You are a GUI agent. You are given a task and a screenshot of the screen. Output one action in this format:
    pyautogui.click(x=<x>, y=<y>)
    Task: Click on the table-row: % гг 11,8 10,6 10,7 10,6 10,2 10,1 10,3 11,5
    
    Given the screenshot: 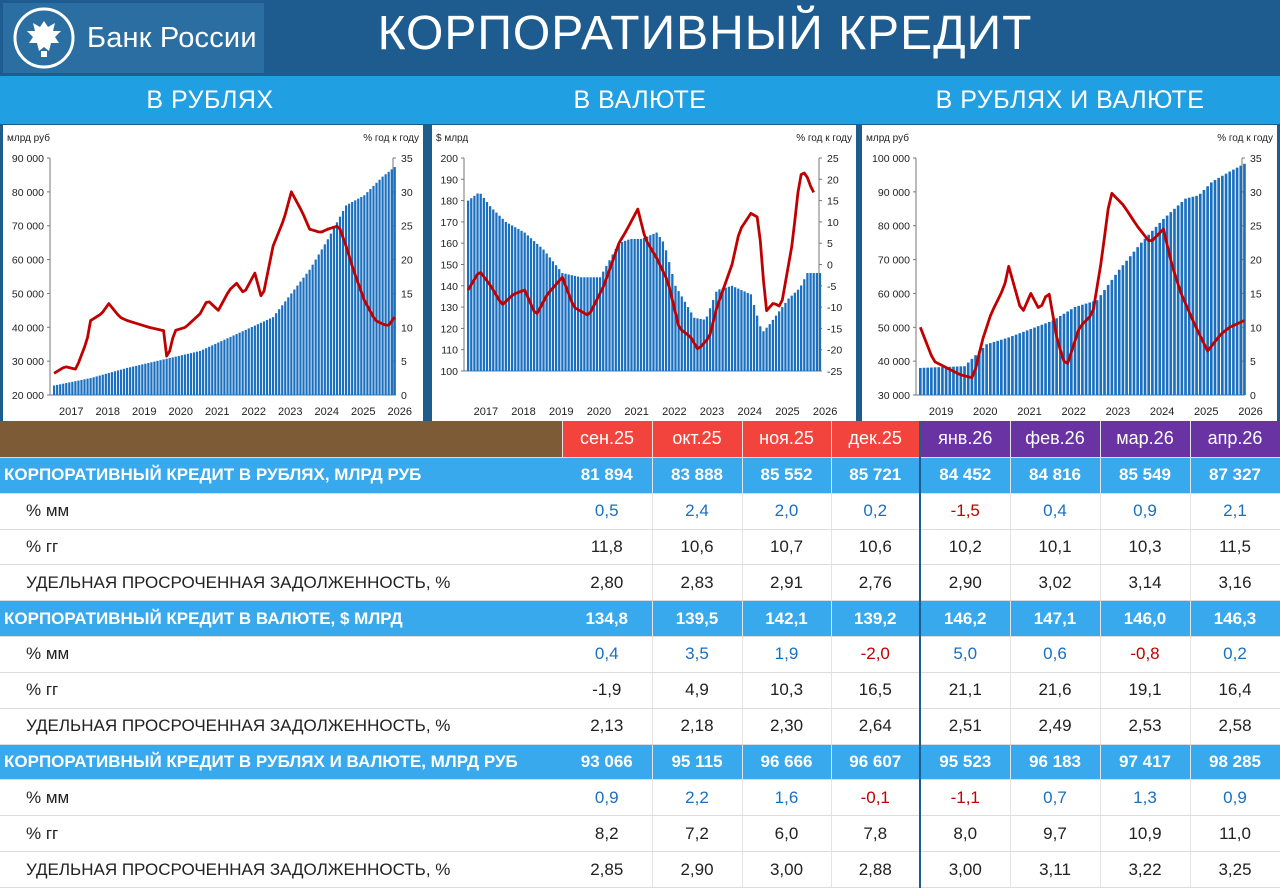 What is the action you would take?
    pyautogui.click(x=640, y=547)
    